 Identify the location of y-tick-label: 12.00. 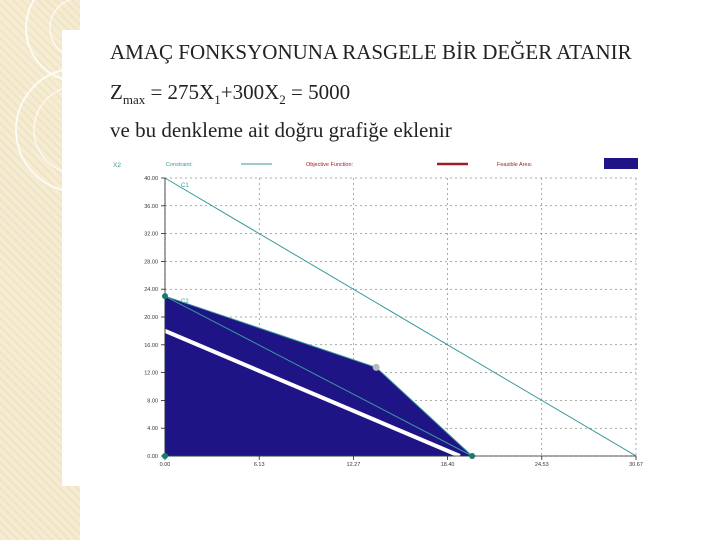
(151, 374).